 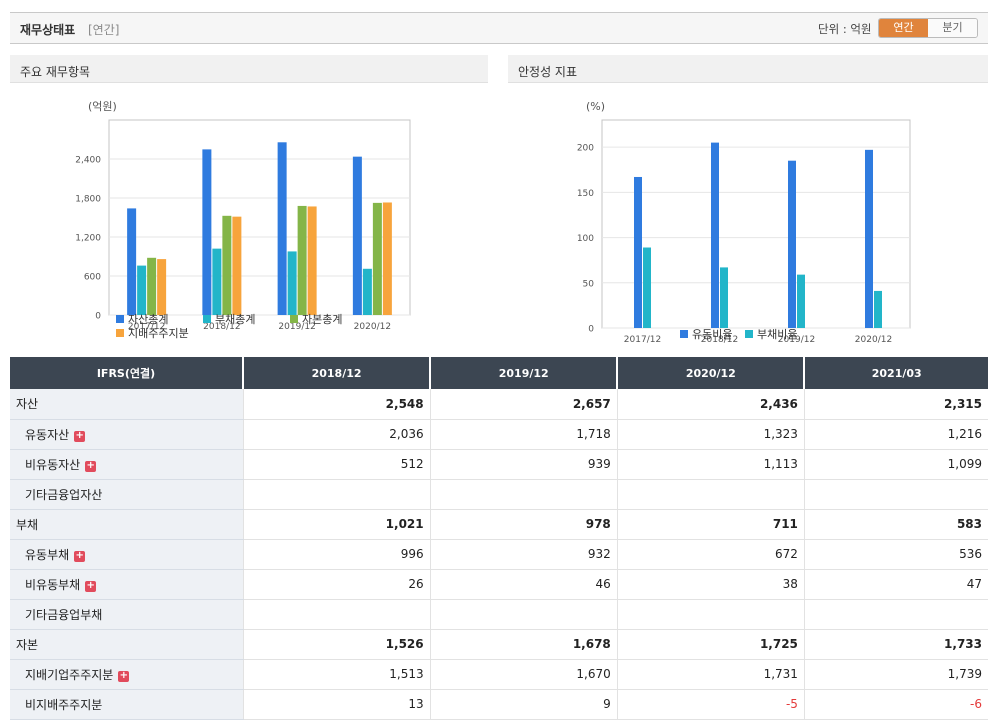 What do you see at coordinates (322, 319) in the screenshot?
I see `legend-label: 자본총계` at bounding box center [322, 319].